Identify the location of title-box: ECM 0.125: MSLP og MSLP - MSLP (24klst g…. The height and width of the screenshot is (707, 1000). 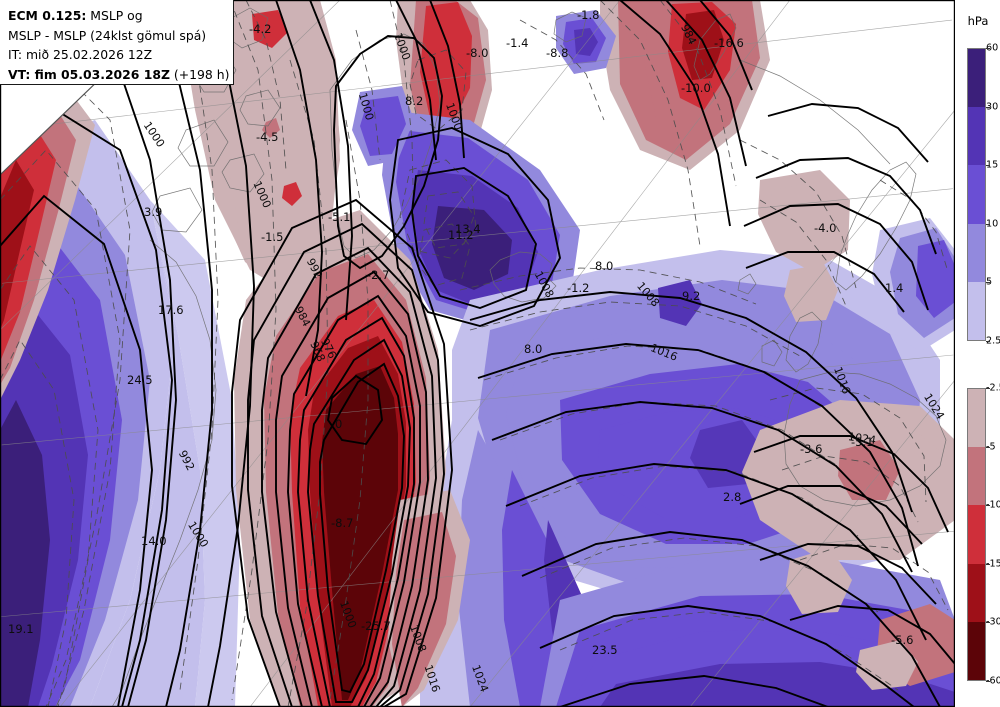
(117, 42).